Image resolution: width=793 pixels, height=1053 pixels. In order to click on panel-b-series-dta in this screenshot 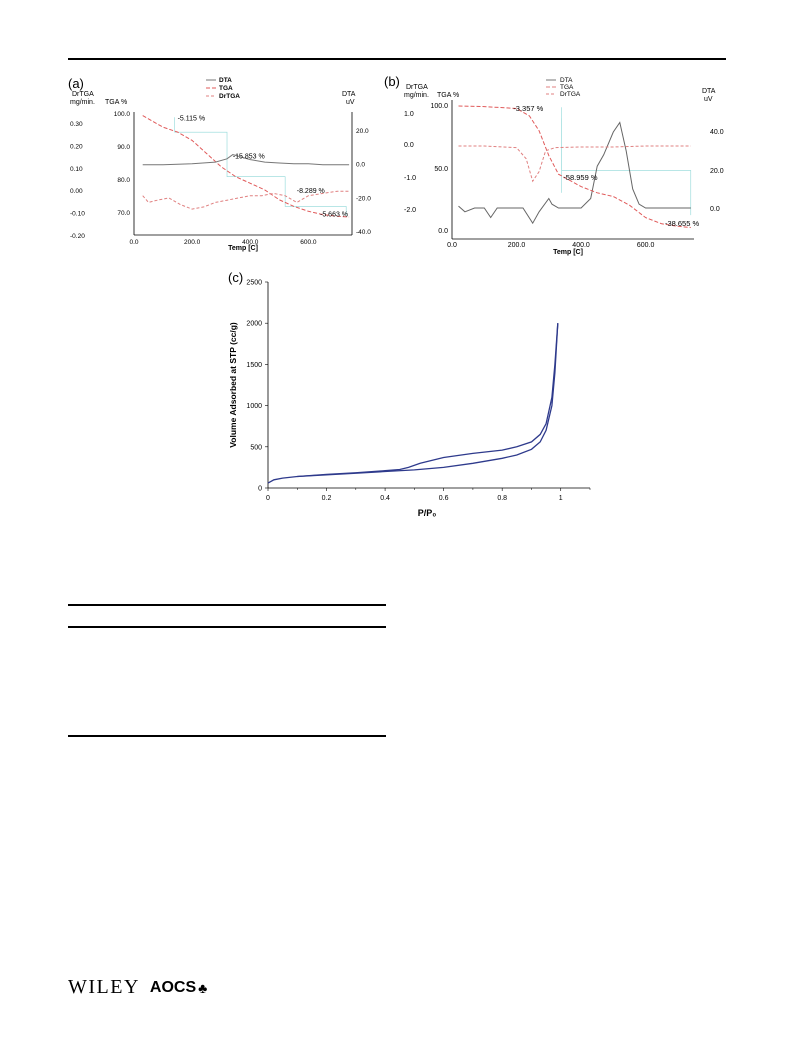, I will do `click(574, 173)`.